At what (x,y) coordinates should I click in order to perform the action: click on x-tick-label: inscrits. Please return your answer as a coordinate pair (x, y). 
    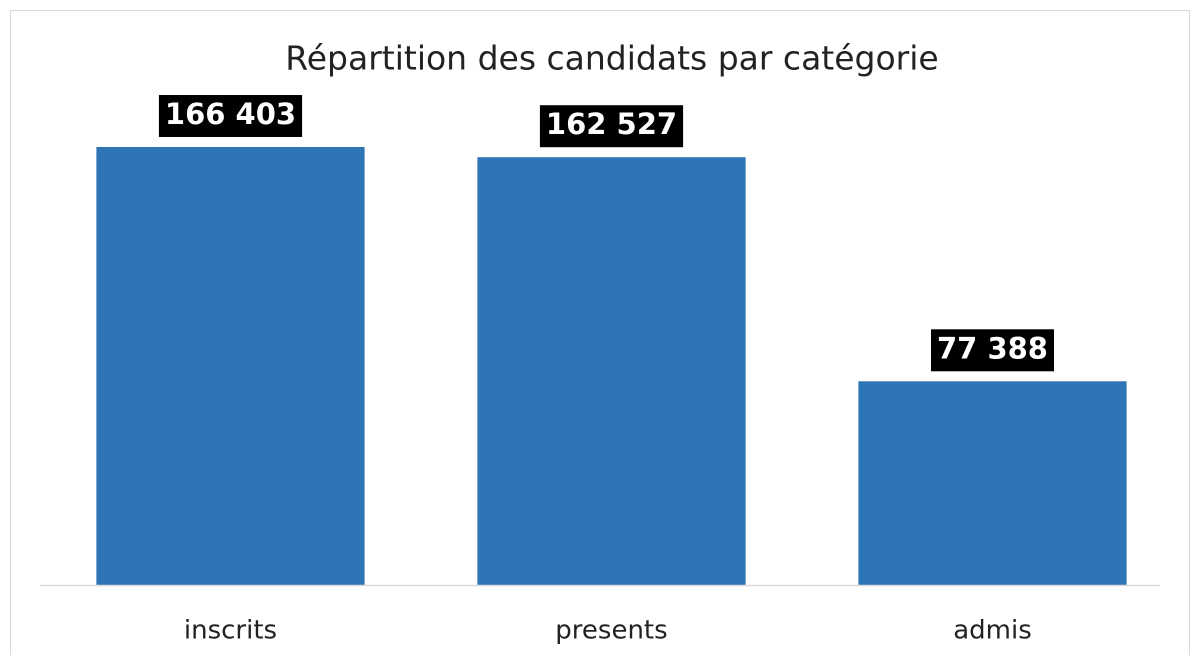
    Looking at the image, I should click on (230, 631).